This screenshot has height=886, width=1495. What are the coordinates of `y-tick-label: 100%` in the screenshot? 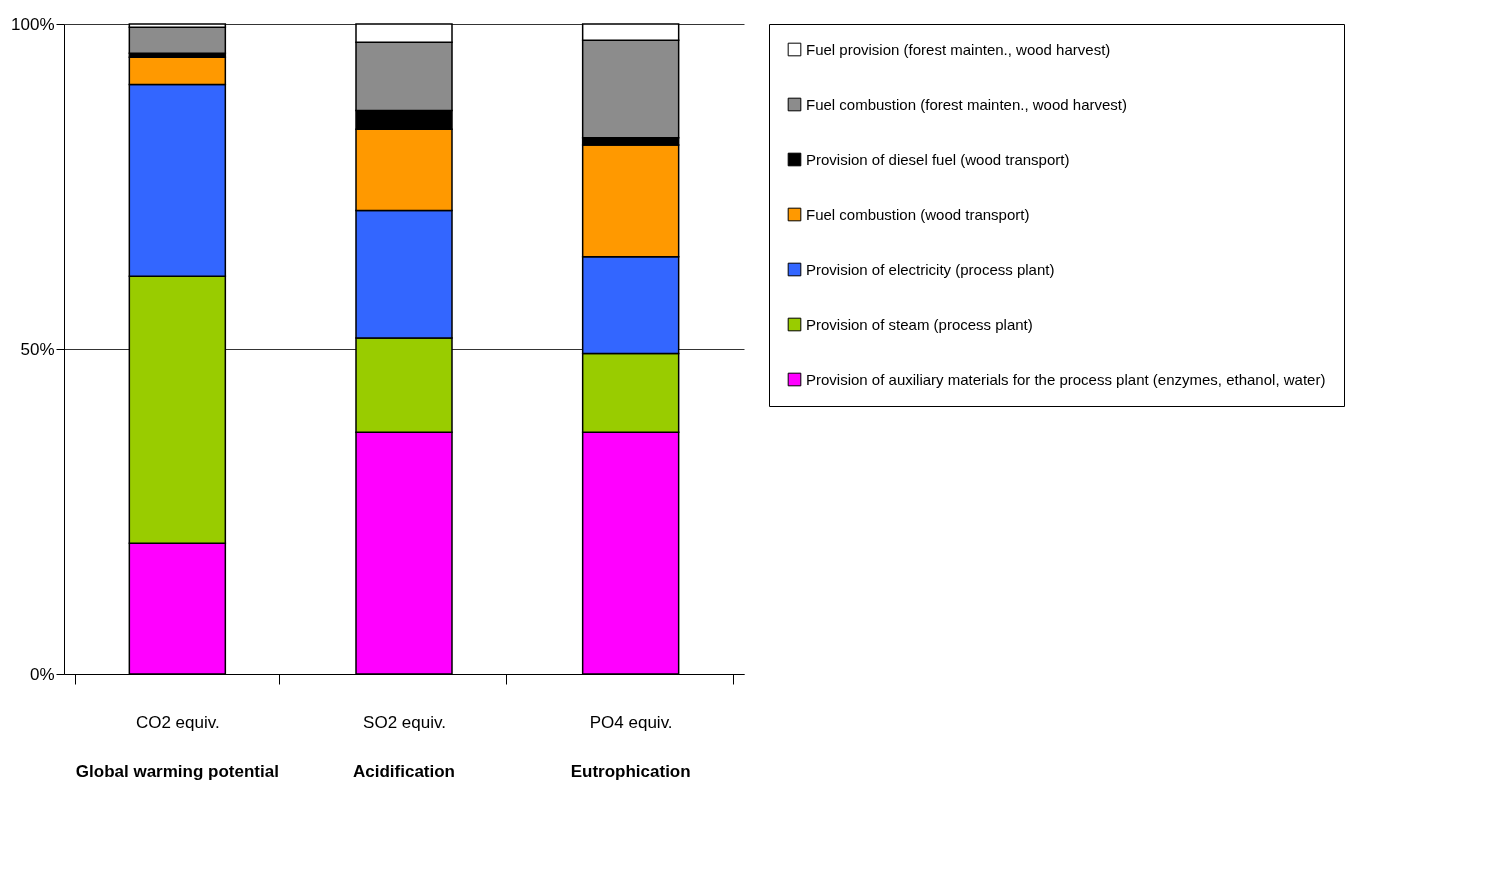 It's located at (33, 24).